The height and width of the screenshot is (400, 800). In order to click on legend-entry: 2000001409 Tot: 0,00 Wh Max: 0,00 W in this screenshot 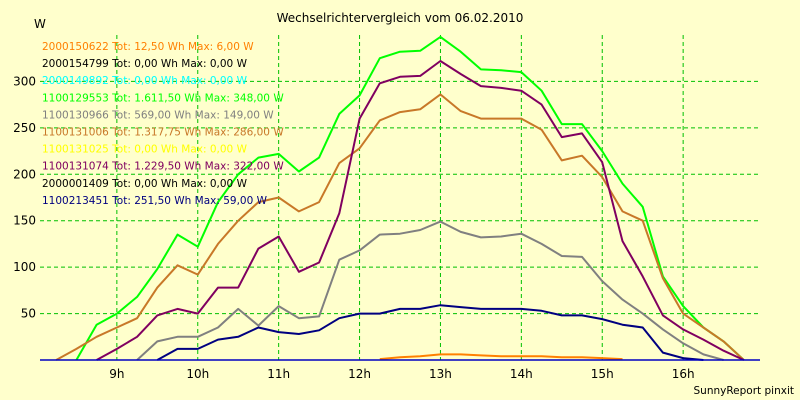, I will do `click(145, 184)`.